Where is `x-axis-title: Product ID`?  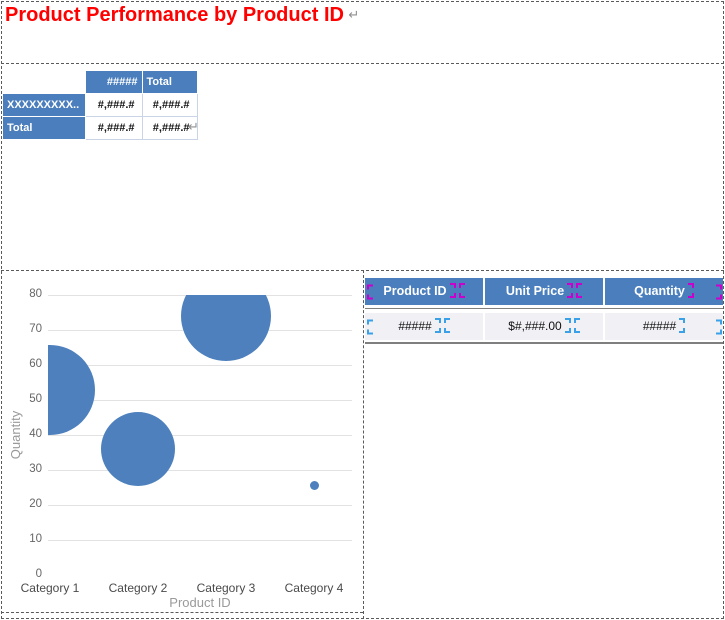
x-axis-title: Product ID is located at coordinates (200, 602).